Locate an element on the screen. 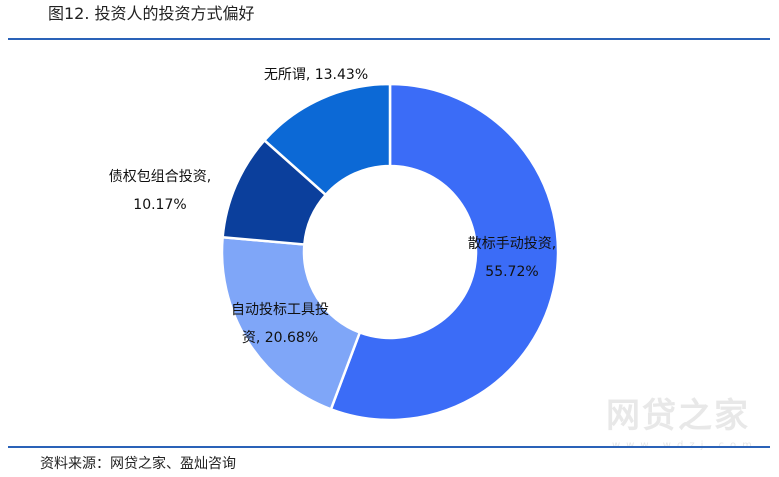 Image resolution: width=779 pixels, height=477 pixels. source-note: 资料来源：网贷之家、盈灿咨询 is located at coordinates (138, 464).